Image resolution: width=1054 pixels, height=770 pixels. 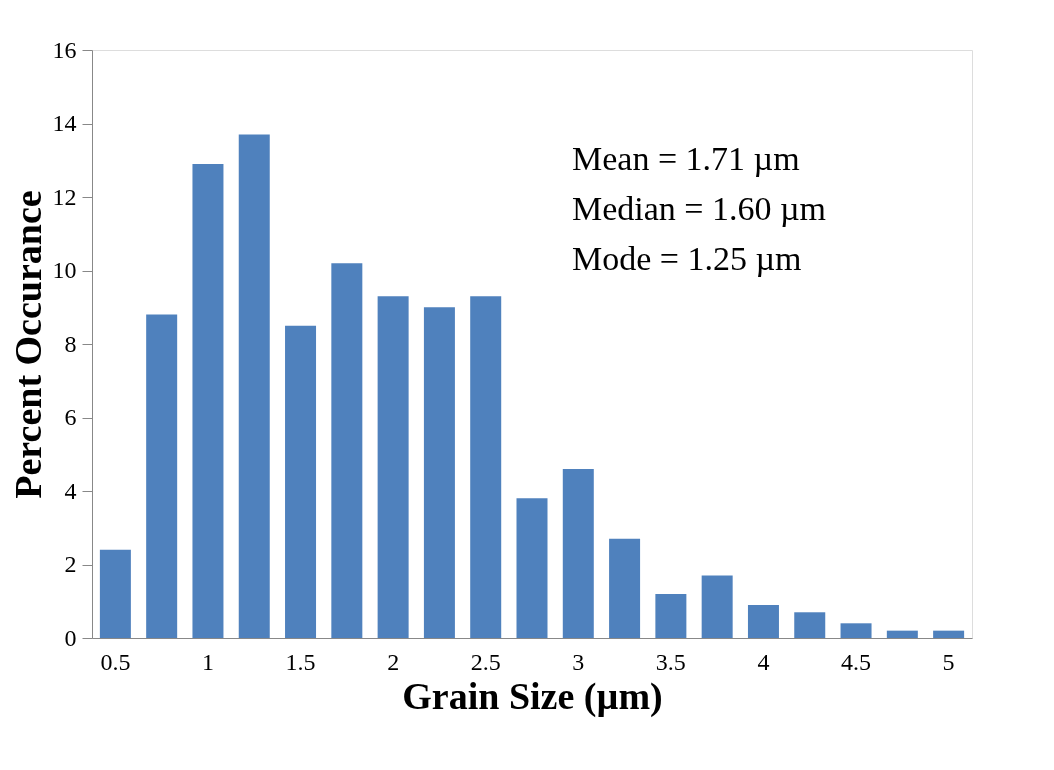 What do you see at coordinates (300, 661) in the screenshot?
I see `x-tick-label: 1.5` at bounding box center [300, 661].